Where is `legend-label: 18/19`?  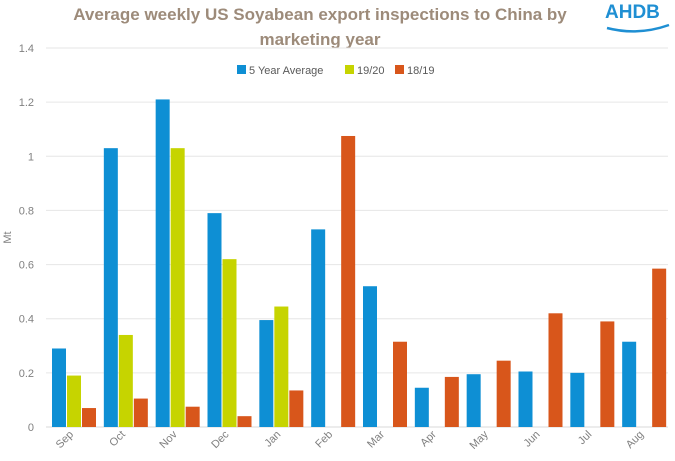 legend-label: 18/19 is located at coordinates (421, 71).